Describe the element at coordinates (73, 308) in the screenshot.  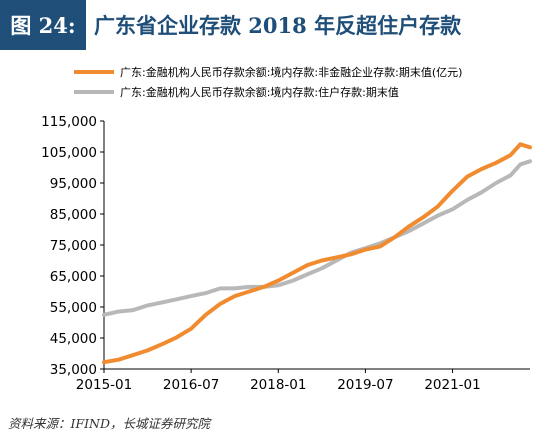
I see `y-tick-label: 55,000` at that location.